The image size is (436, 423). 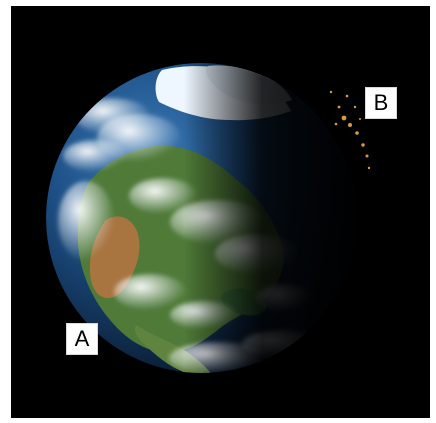 I want to click on label-a: A, so click(x=82, y=339).